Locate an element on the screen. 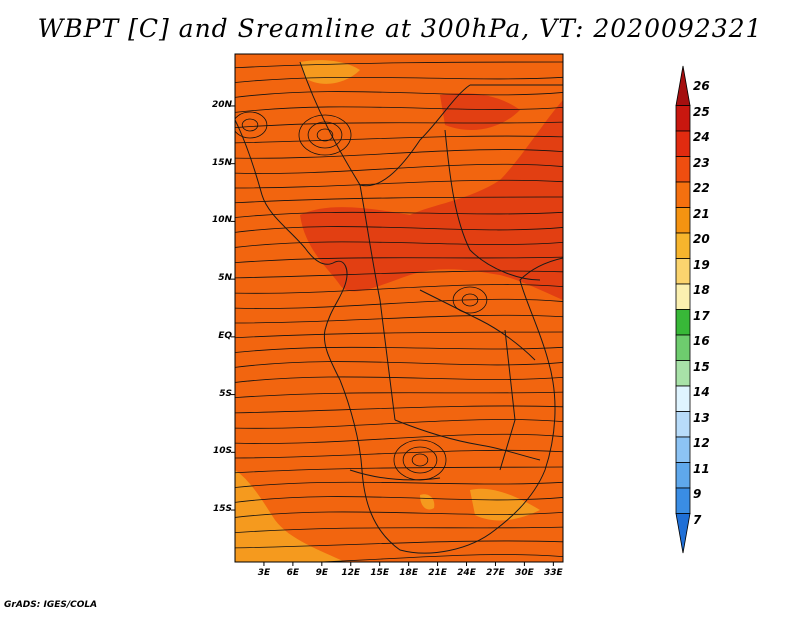 The height and width of the screenshot is (618, 800). lat-label: EQ is located at coordinates (225, 335).